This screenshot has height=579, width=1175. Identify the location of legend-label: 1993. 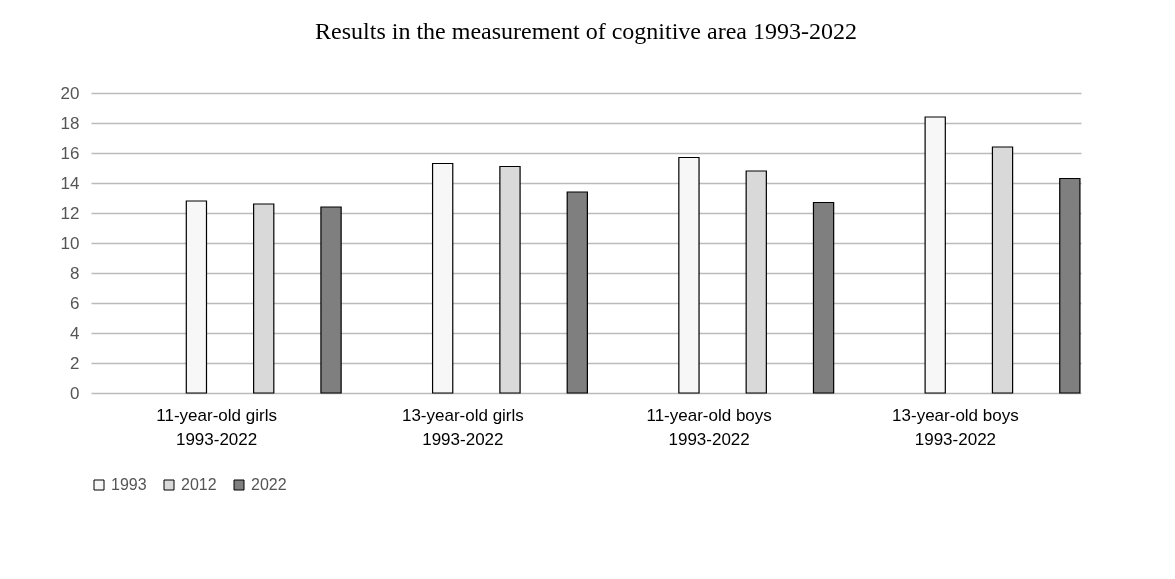
(129, 484).